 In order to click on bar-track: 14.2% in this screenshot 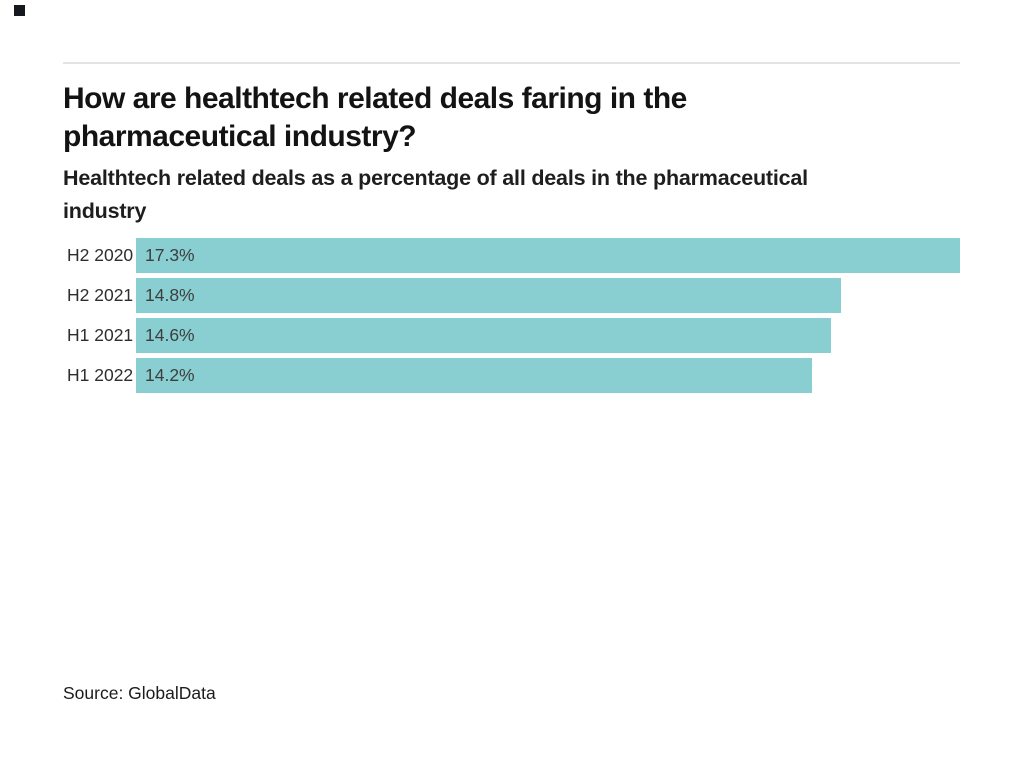, I will do `click(548, 375)`.